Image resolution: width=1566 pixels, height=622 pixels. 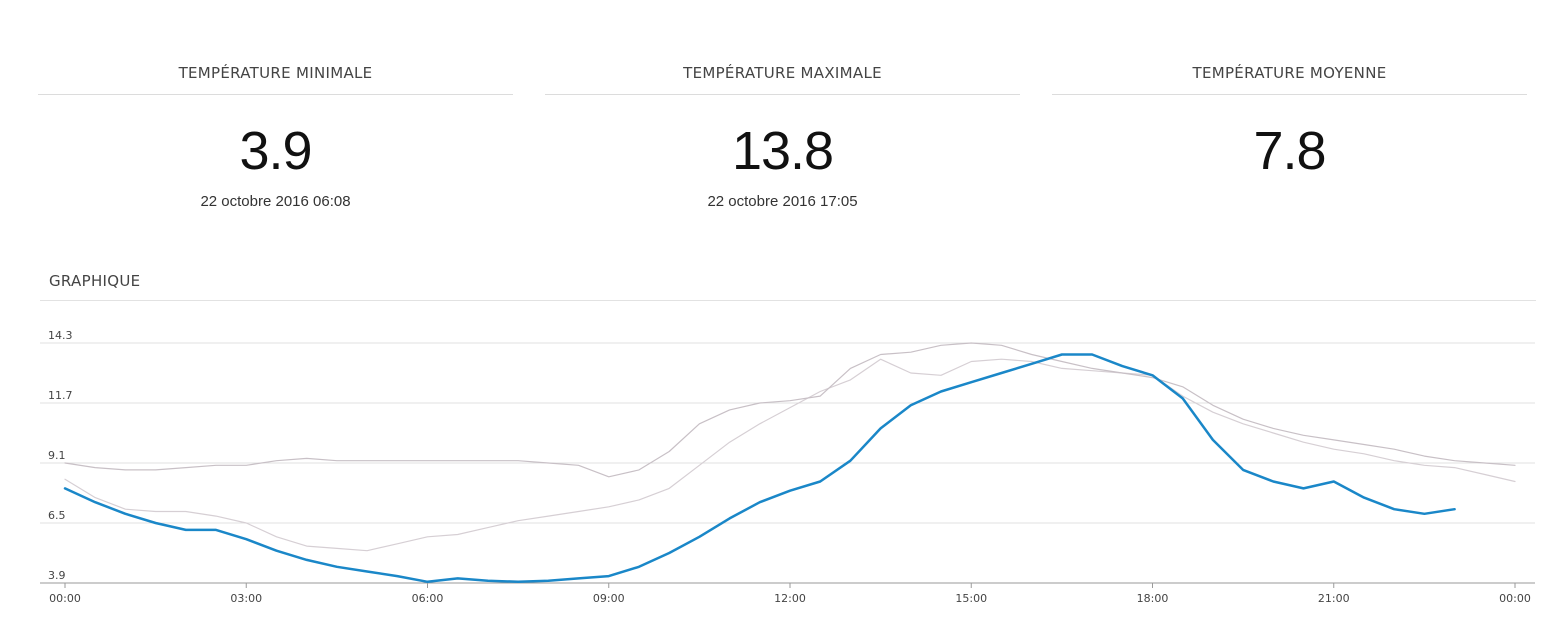 I want to click on stat-value: 7.8, so click(x=1289, y=151).